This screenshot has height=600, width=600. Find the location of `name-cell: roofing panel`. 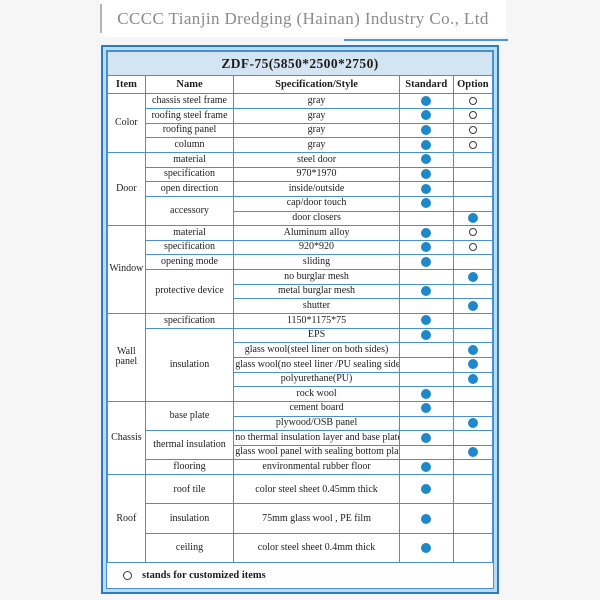

name-cell: roofing panel is located at coordinates (189, 130).